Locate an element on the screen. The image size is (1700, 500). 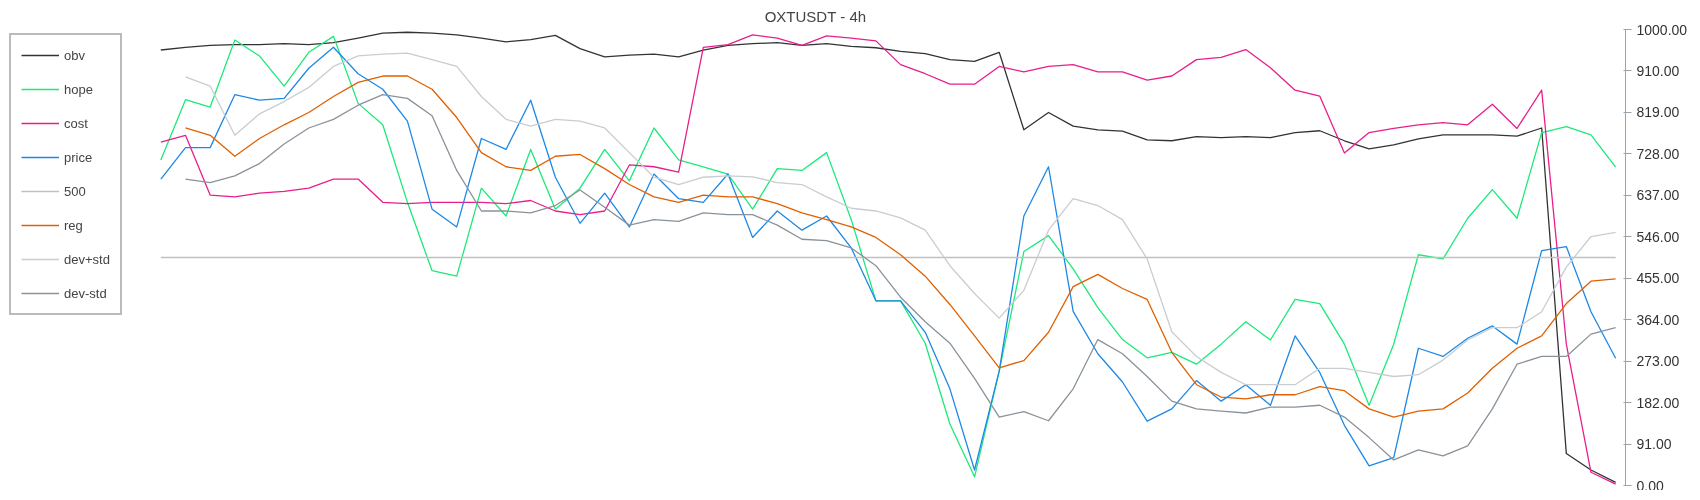
legend-label: hope is located at coordinates (78, 89).